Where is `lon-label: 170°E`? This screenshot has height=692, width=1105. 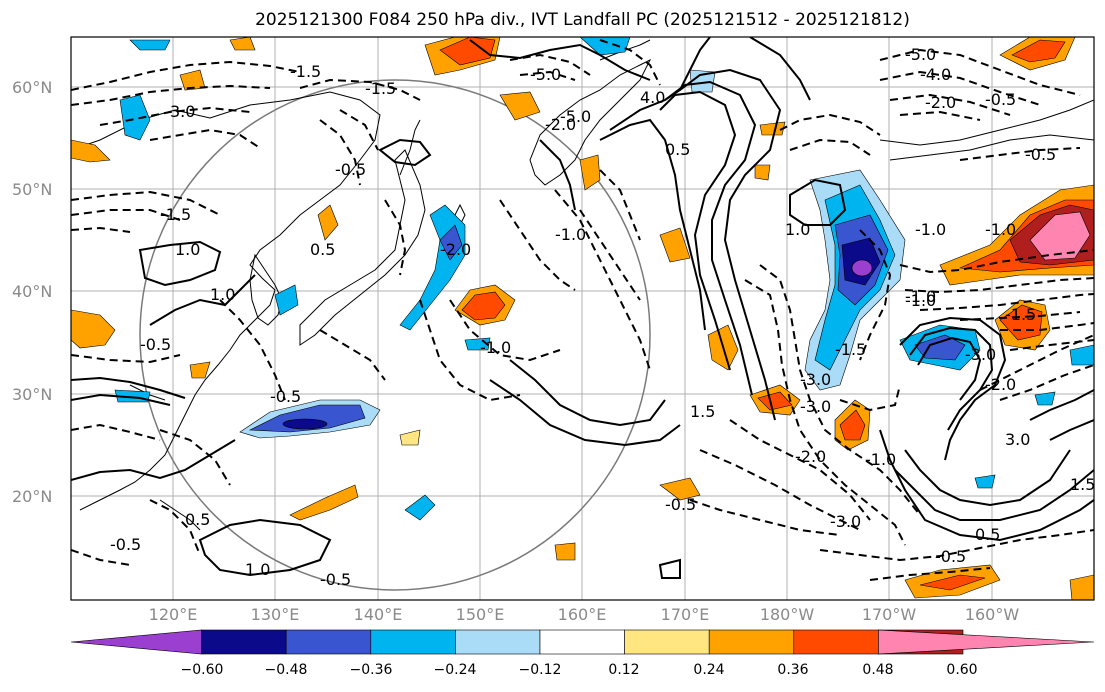 lon-label: 170°E is located at coordinates (685, 614).